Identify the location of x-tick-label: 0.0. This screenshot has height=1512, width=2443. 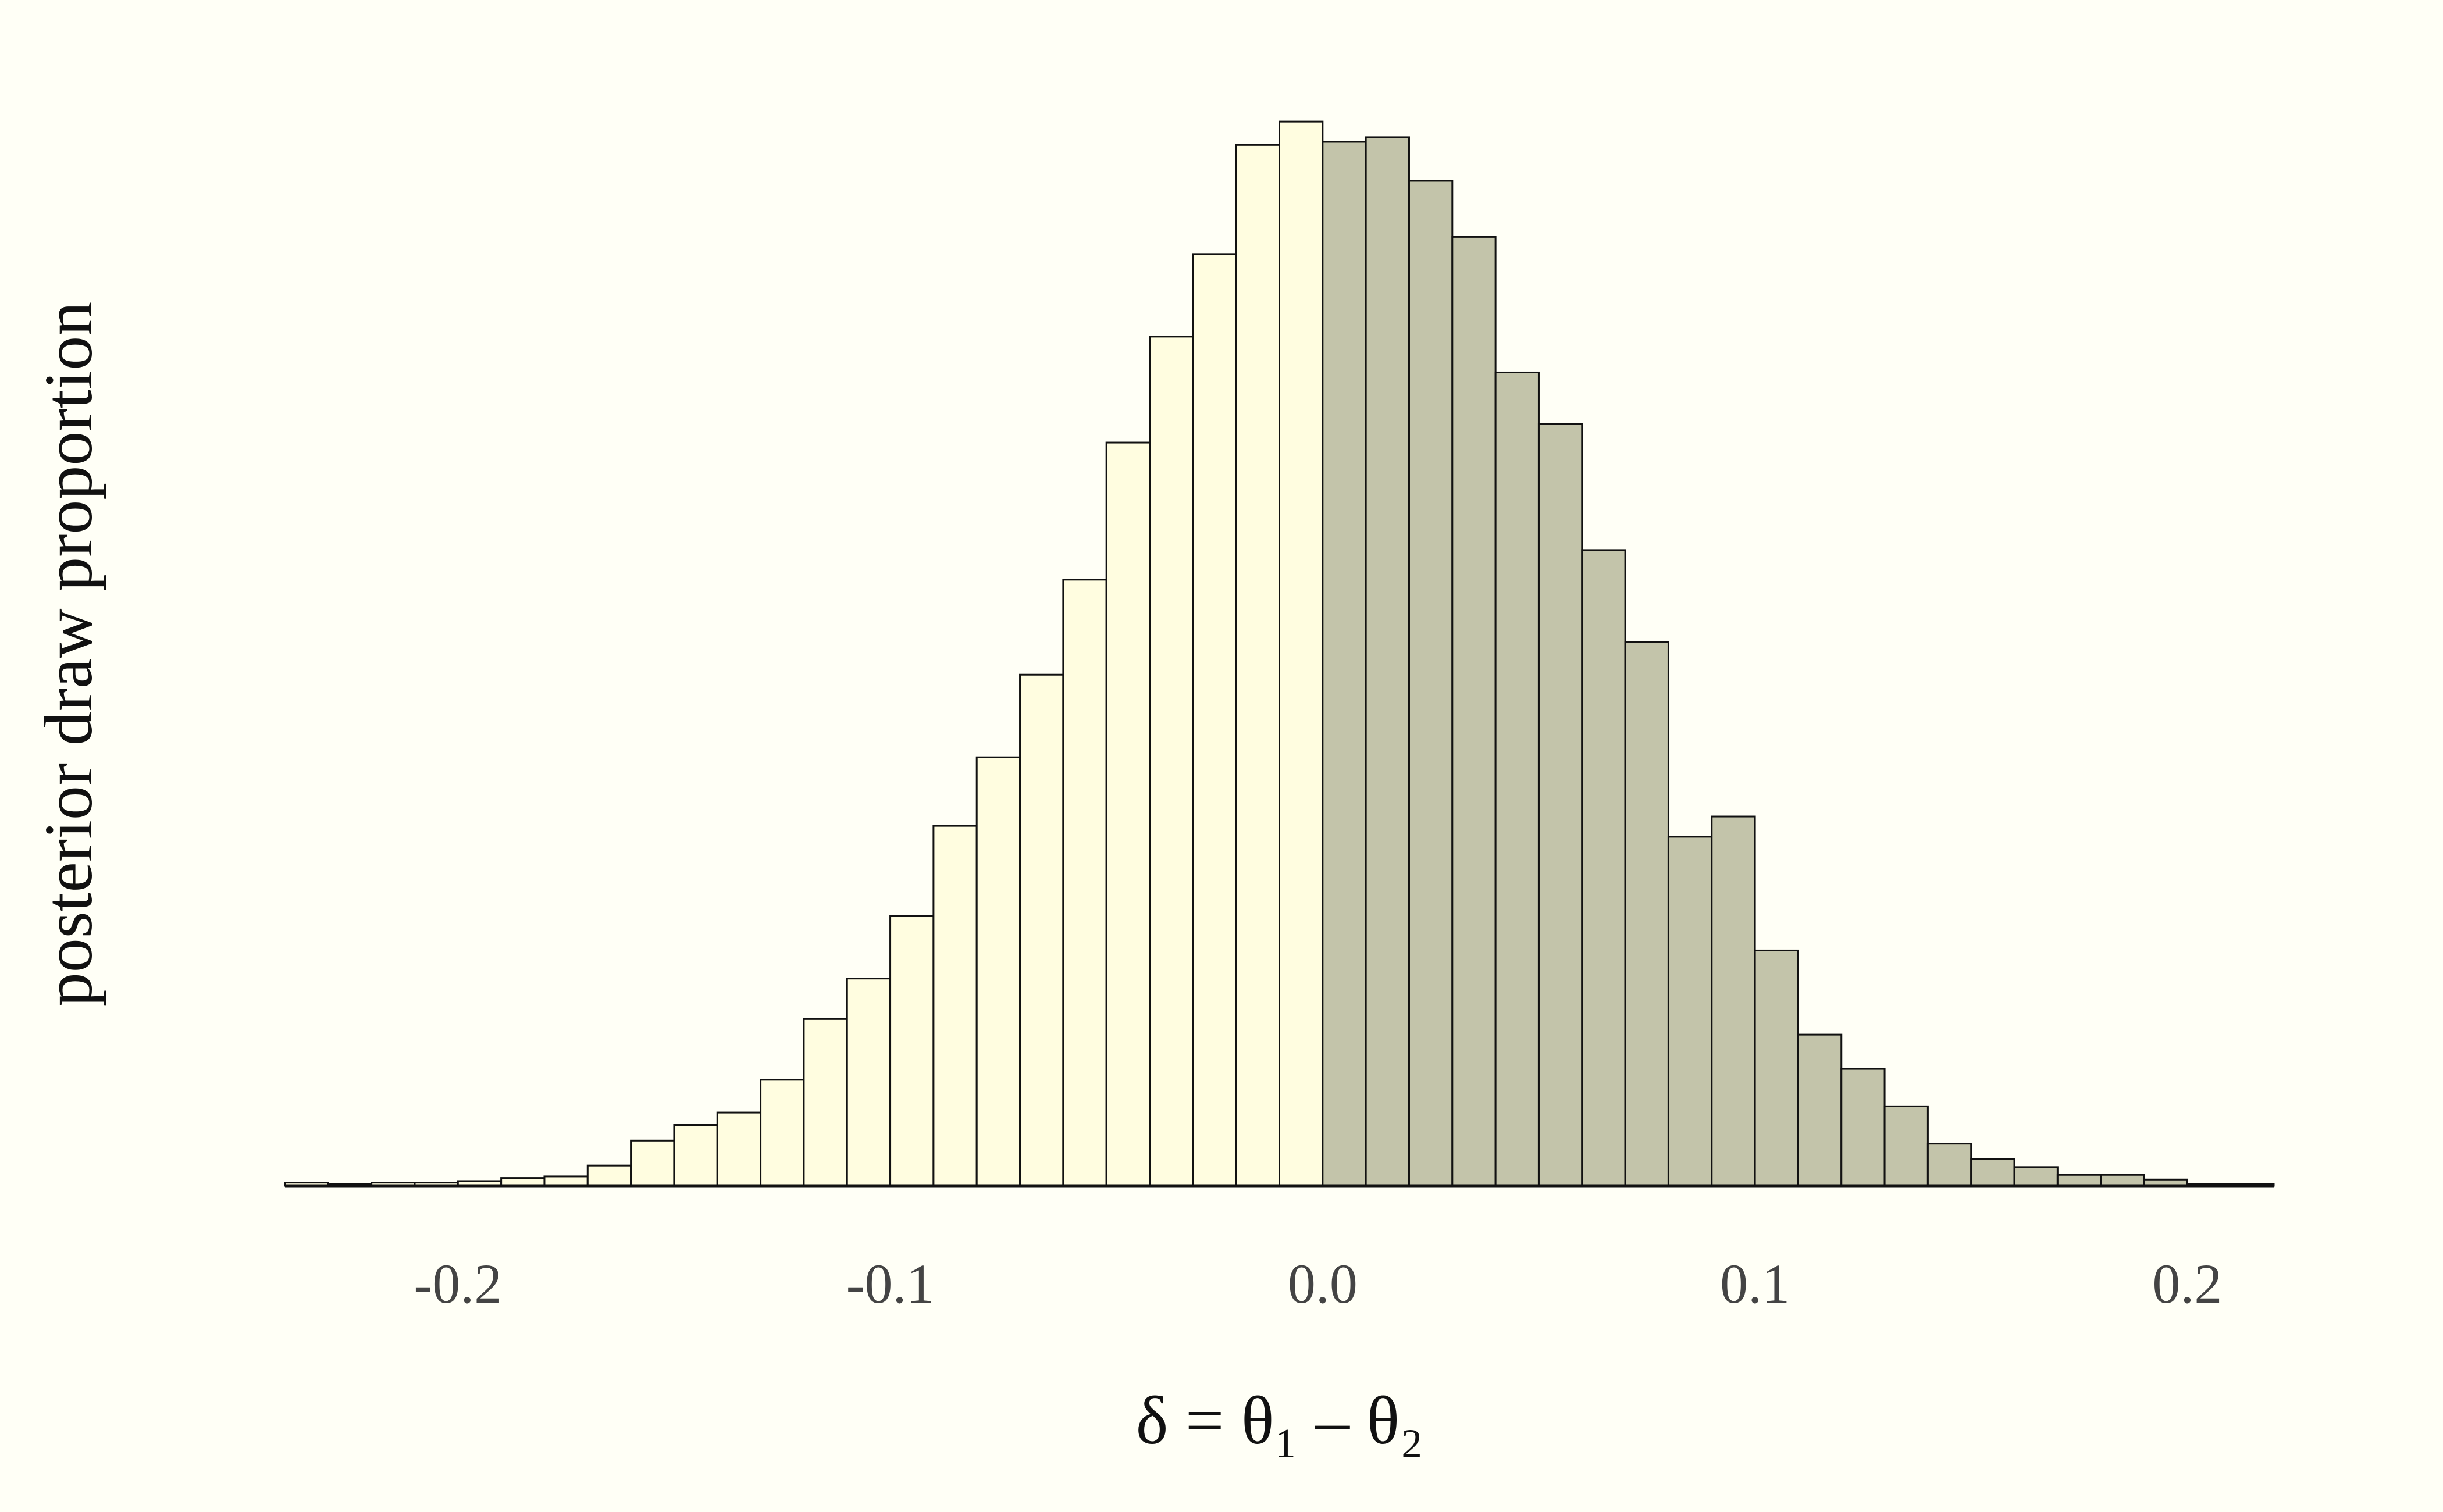
(1323, 1284).